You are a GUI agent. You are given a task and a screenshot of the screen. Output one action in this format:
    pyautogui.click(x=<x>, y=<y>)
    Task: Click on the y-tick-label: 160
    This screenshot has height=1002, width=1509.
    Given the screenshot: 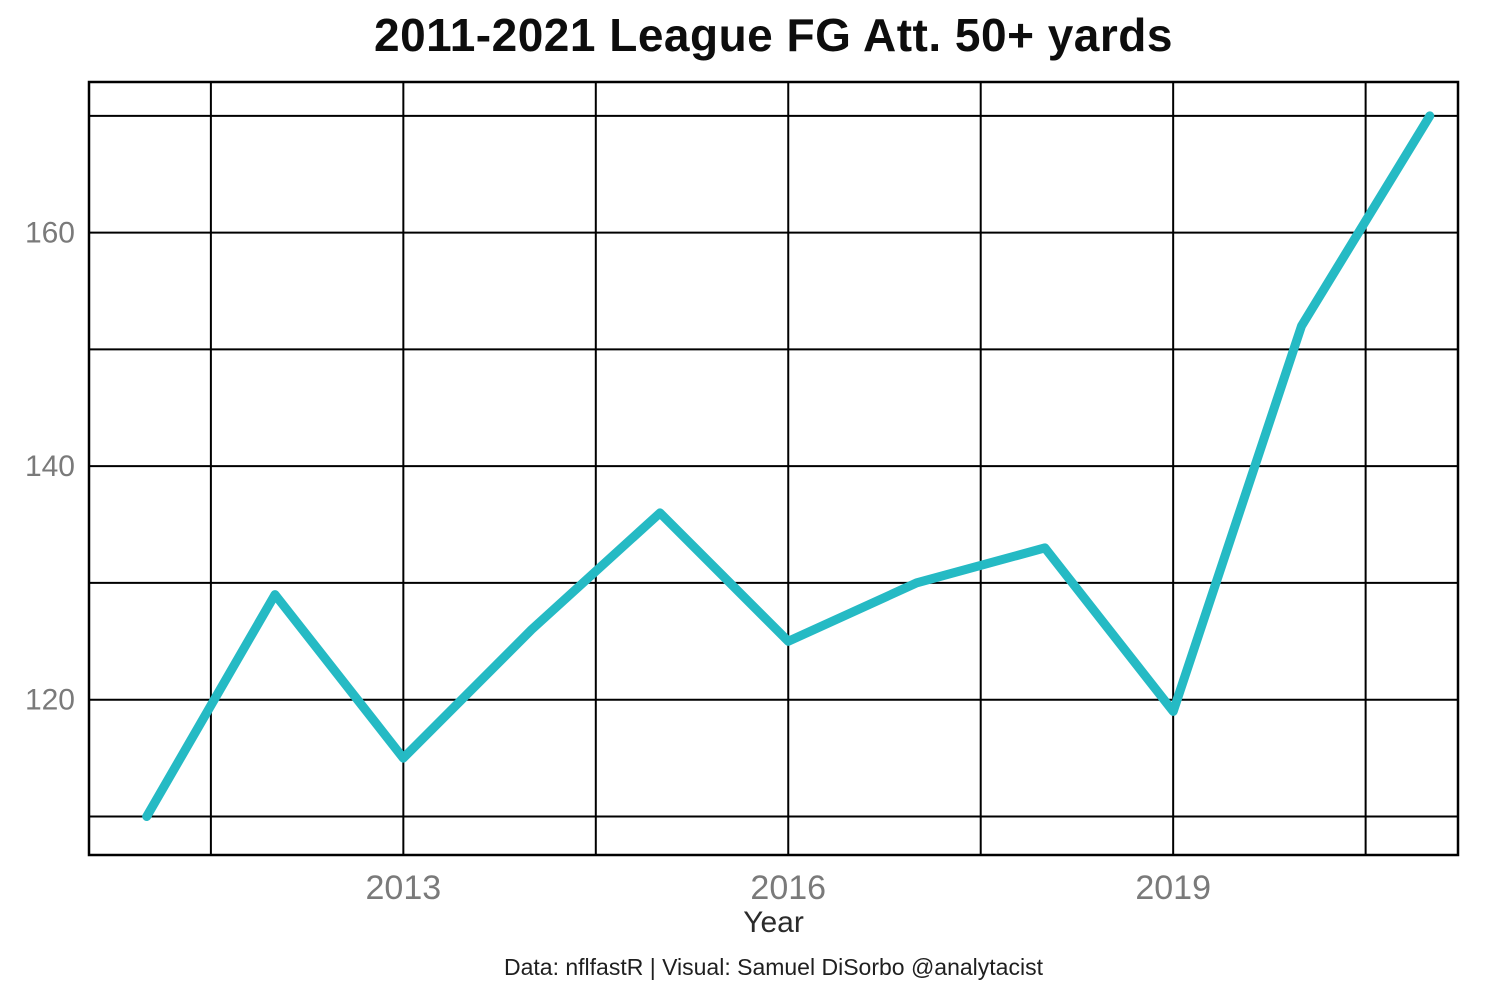 What is the action you would take?
    pyautogui.click(x=50, y=233)
    